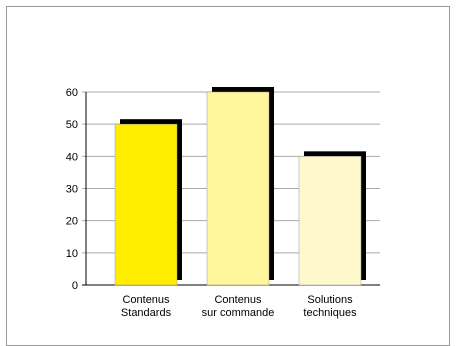 Image resolution: width=457 pixels, height=346 pixels. Describe the element at coordinates (146, 313) in the screenshot. I see `x-category-label-line: Standards` at that location.